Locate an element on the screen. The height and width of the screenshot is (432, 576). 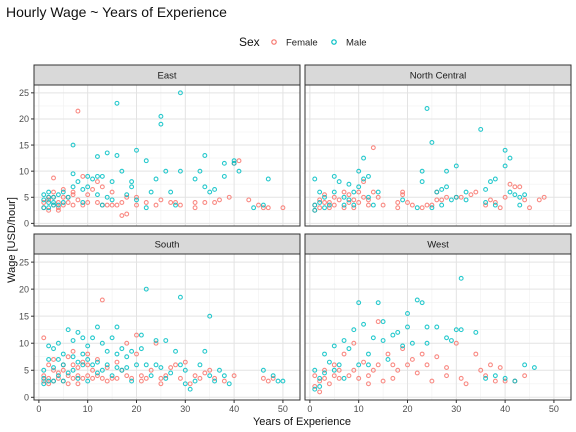
y-axis-label: Wage [USD/hour] is located at coordinates (12, 240).